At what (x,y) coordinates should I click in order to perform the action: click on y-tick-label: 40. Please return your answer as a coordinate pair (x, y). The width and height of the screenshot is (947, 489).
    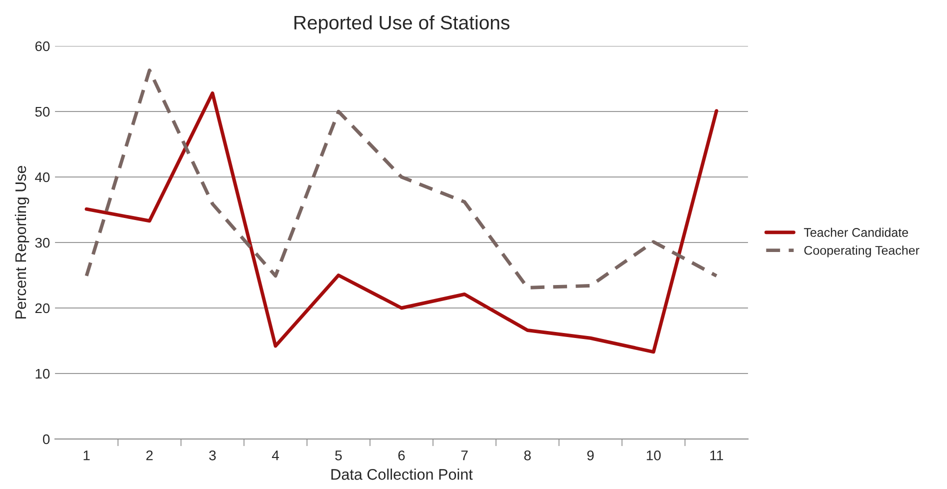
    Looking at the image, I should click on (42, 177).